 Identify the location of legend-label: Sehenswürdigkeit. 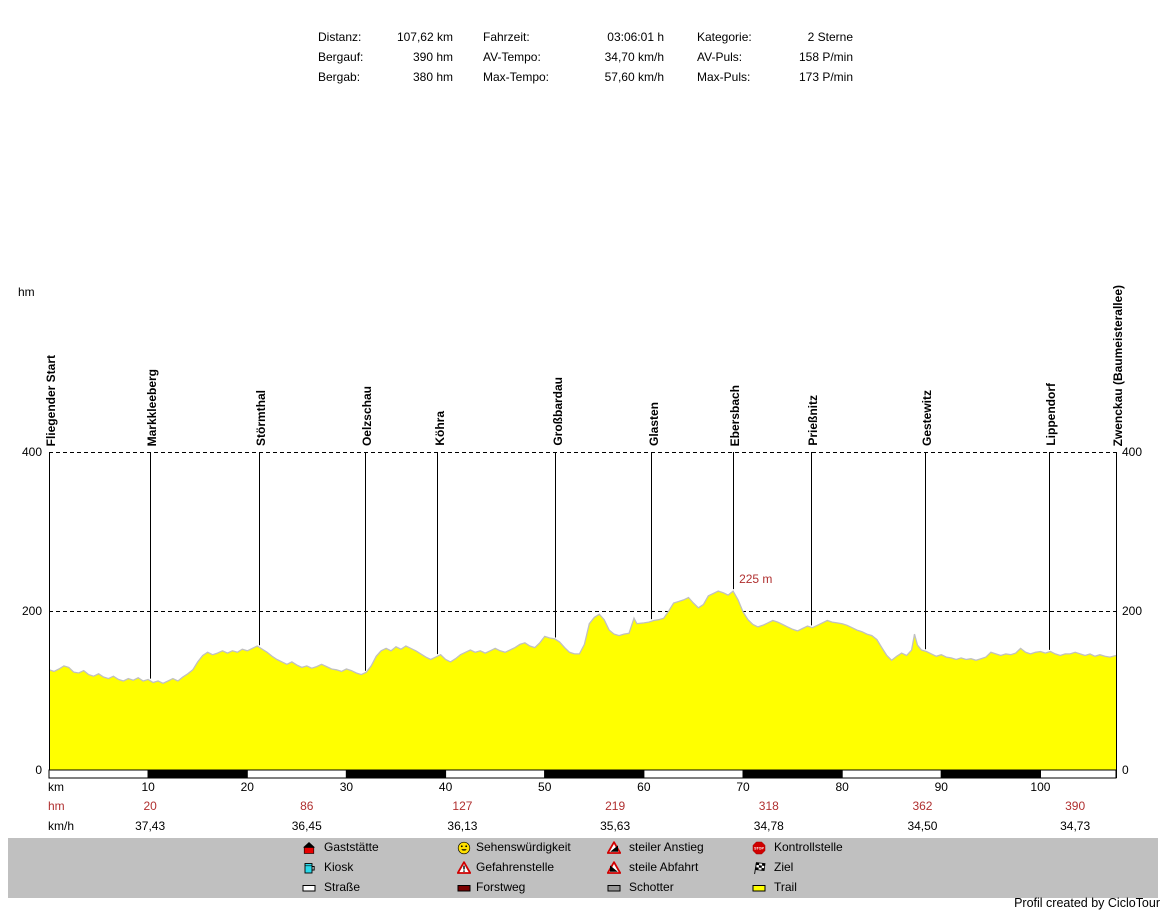
(523, 847).